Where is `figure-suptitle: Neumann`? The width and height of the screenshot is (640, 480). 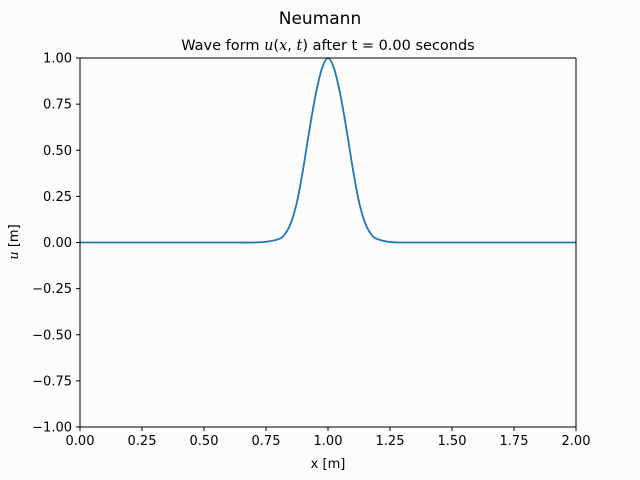 figure-suptitle: Neumann is located at coordinates (320, 19).